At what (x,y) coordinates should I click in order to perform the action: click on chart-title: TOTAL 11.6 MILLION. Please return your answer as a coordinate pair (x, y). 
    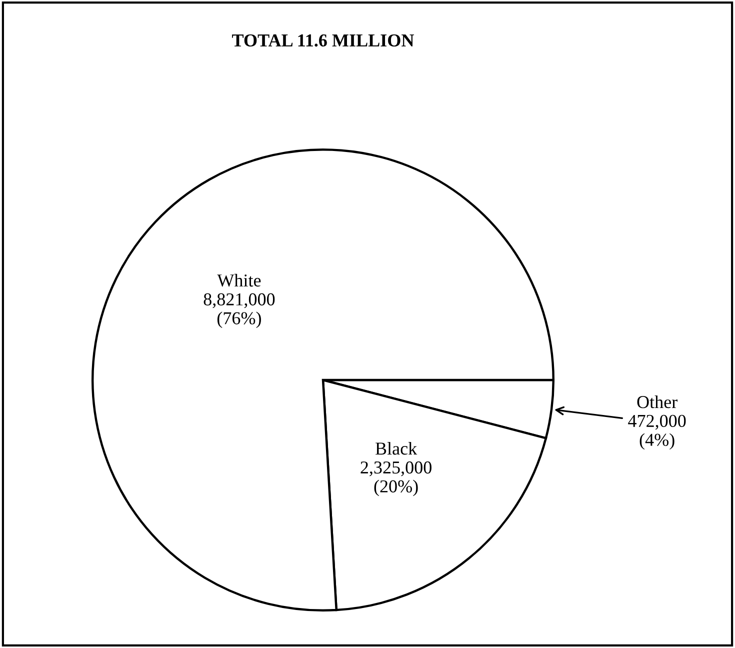
    Looking at the image, I should click on (323, 40).